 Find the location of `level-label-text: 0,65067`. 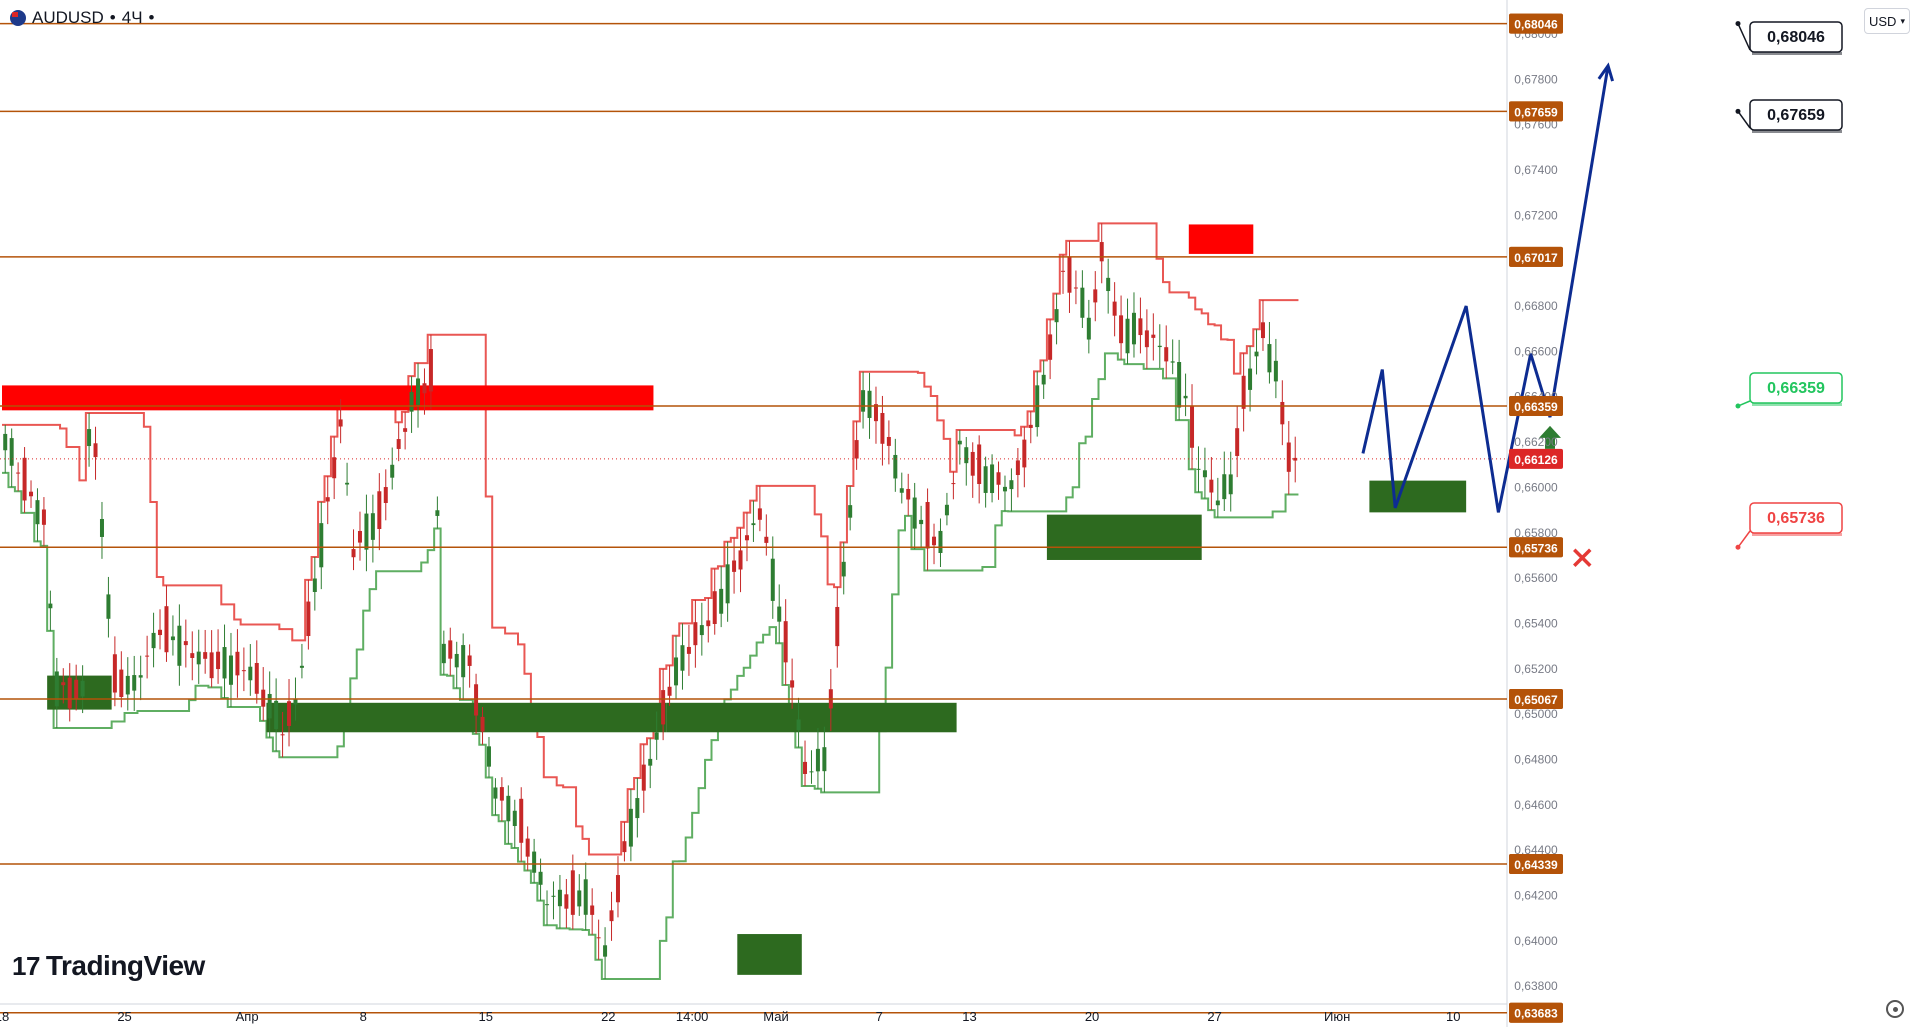

level-label-text: 0,65067 is located at coordinates (1536, 700).